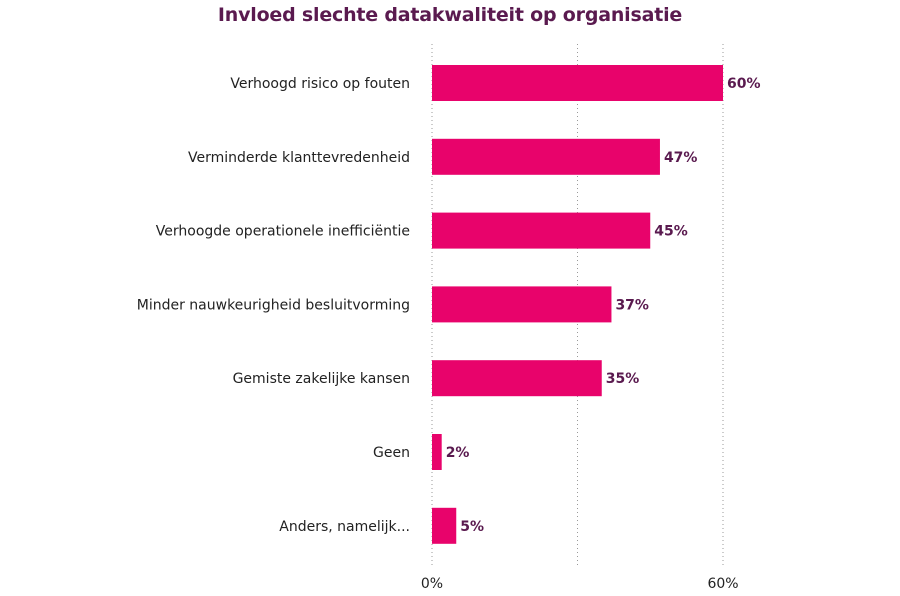  I want to click on category-label: Verminderde klanttevredenheid, so click(299, 158).